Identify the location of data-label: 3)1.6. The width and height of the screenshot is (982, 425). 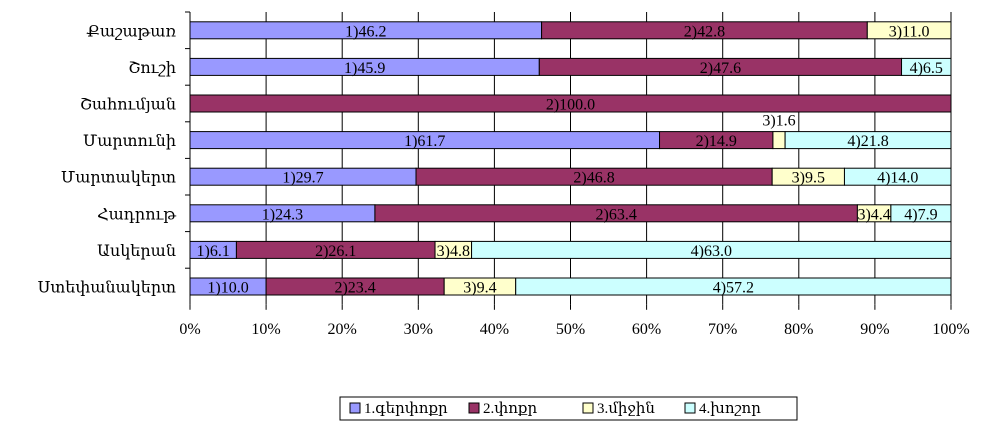
(778, 121).